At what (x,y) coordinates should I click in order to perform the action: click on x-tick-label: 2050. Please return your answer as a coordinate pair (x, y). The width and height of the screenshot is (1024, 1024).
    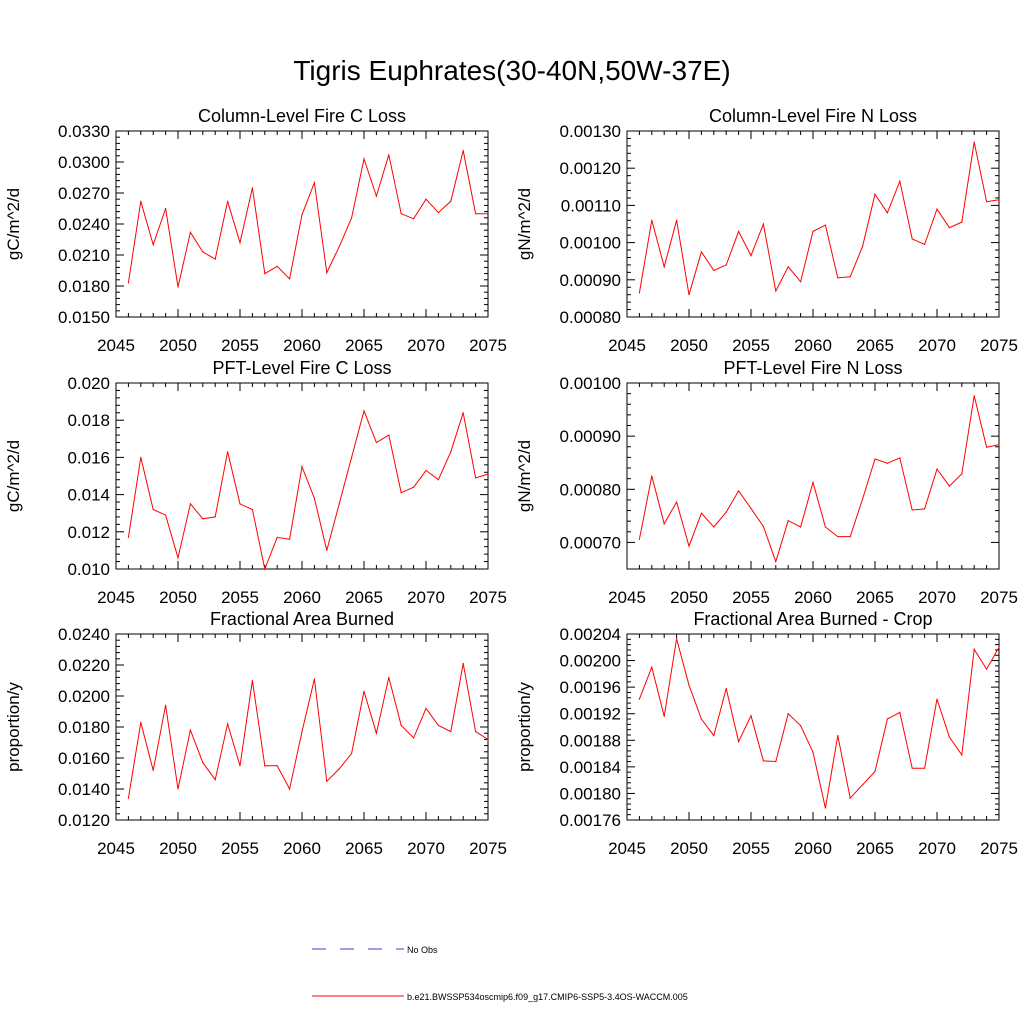
    Looking at the image, I should click on (689, 848).